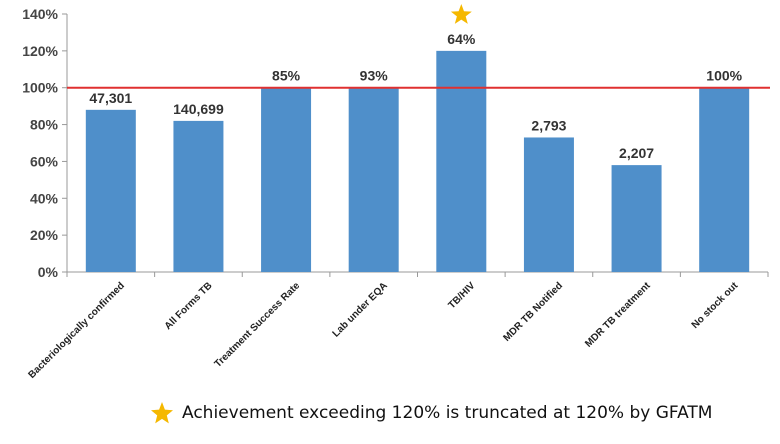 The height and width of the screenshot is (444, 780). Describe the element at coordinates (618, 315) in the screenshot. I see `category-label: MDR TB treatment` at that location.